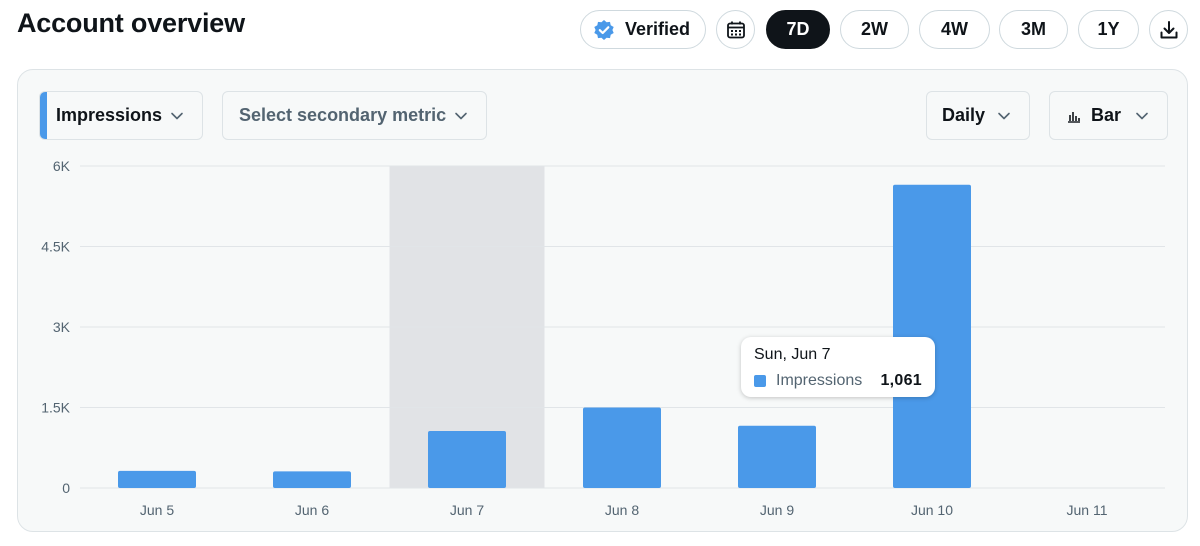 This screenshot has height=546, width=1200. Describe the element at coordinates (157, 510) in the screenshot. I see `x-tick-label: Jun 5` at that location.